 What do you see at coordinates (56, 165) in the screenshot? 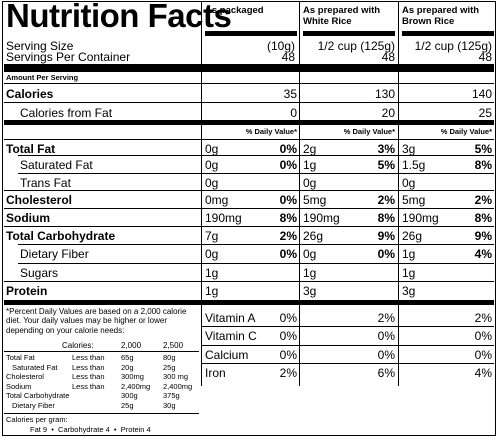
I see `nutrient-name: Saturated Fat` at bounding box center [56, 165].